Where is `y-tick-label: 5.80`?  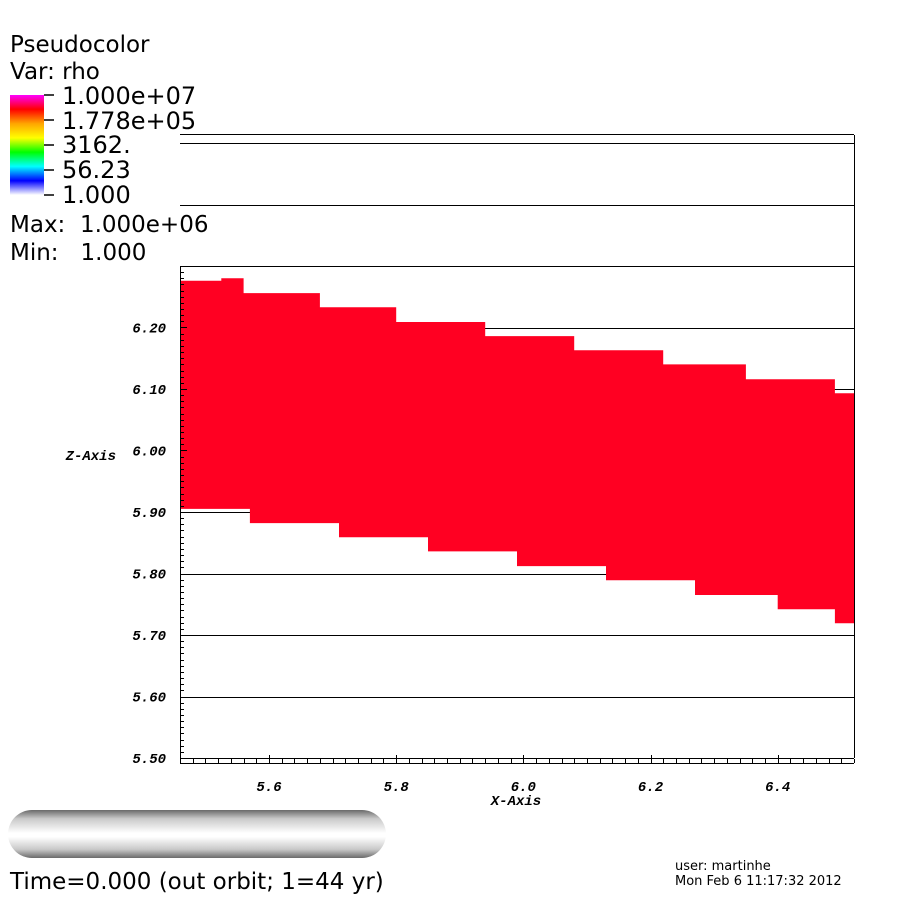
y-tick-label: 5.80 is located at coordinates (149, 576).